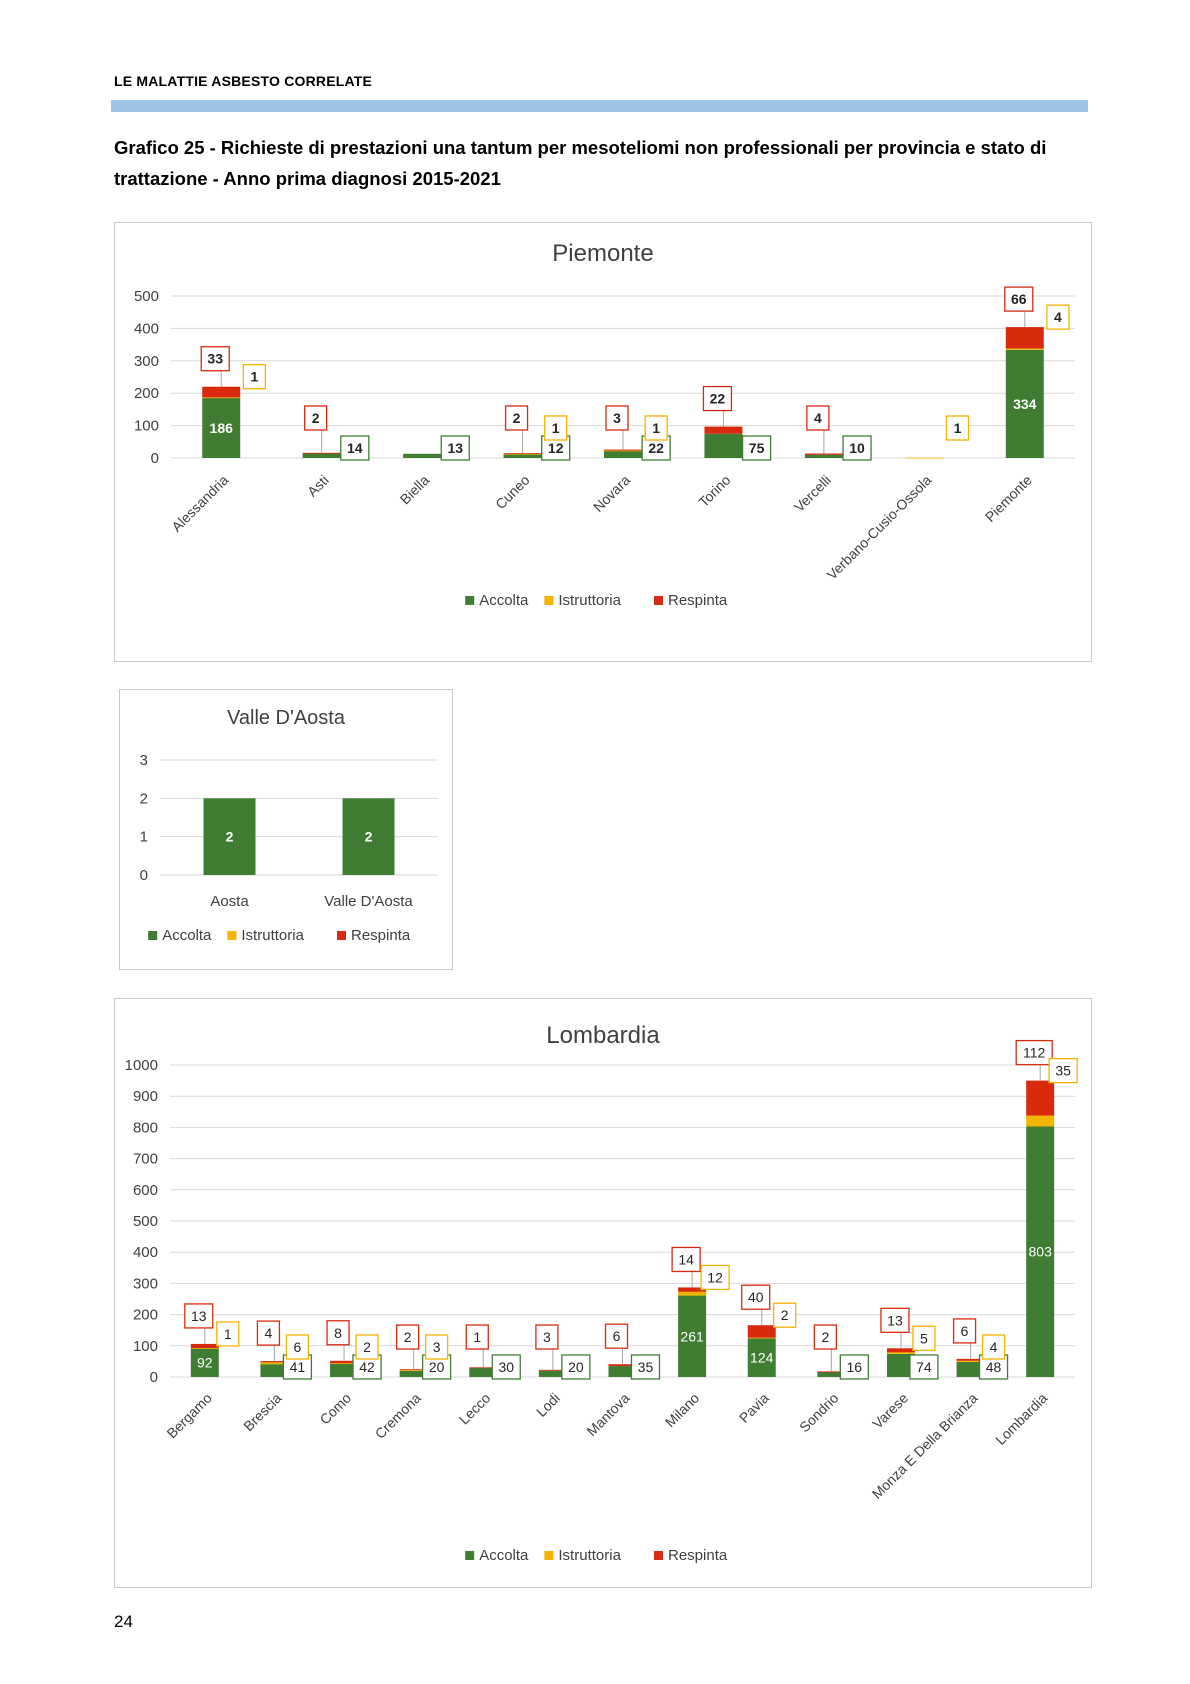 This screenshot has height=1684, width=1190. I want to click on bar-accolta-varese, so click(900, 1365).